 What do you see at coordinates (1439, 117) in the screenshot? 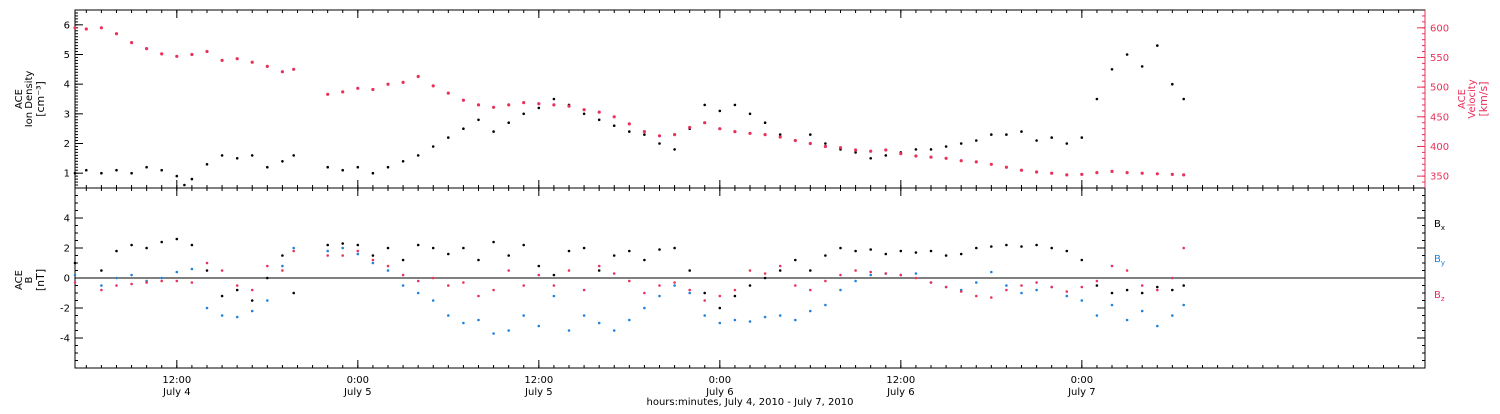
I see `velocity-y-tick-label: 450` at bounding box center [1439, 117].